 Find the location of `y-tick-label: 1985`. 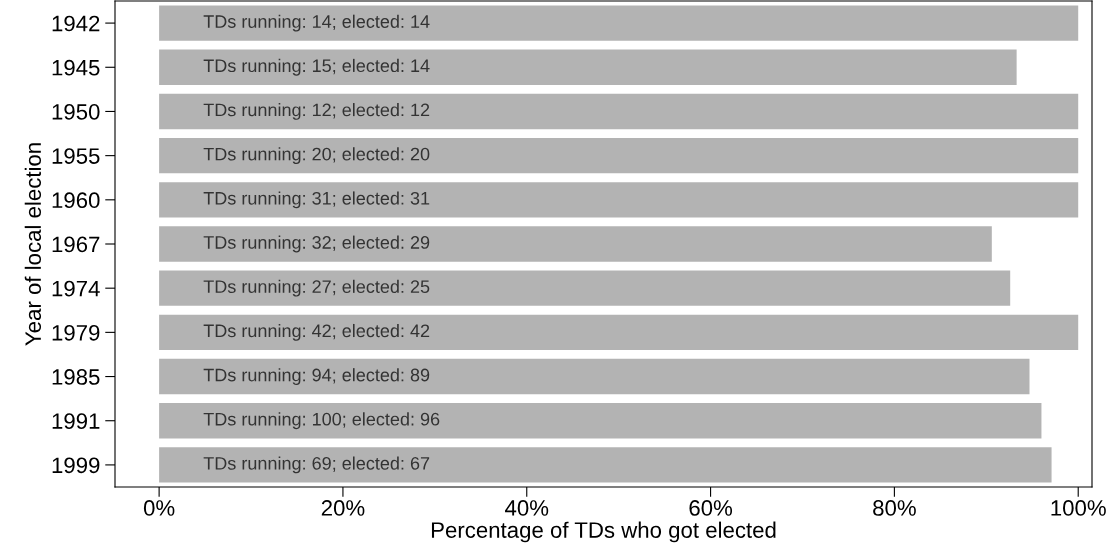

y-tick-label: 1985 is located at coordinates (76, 377).